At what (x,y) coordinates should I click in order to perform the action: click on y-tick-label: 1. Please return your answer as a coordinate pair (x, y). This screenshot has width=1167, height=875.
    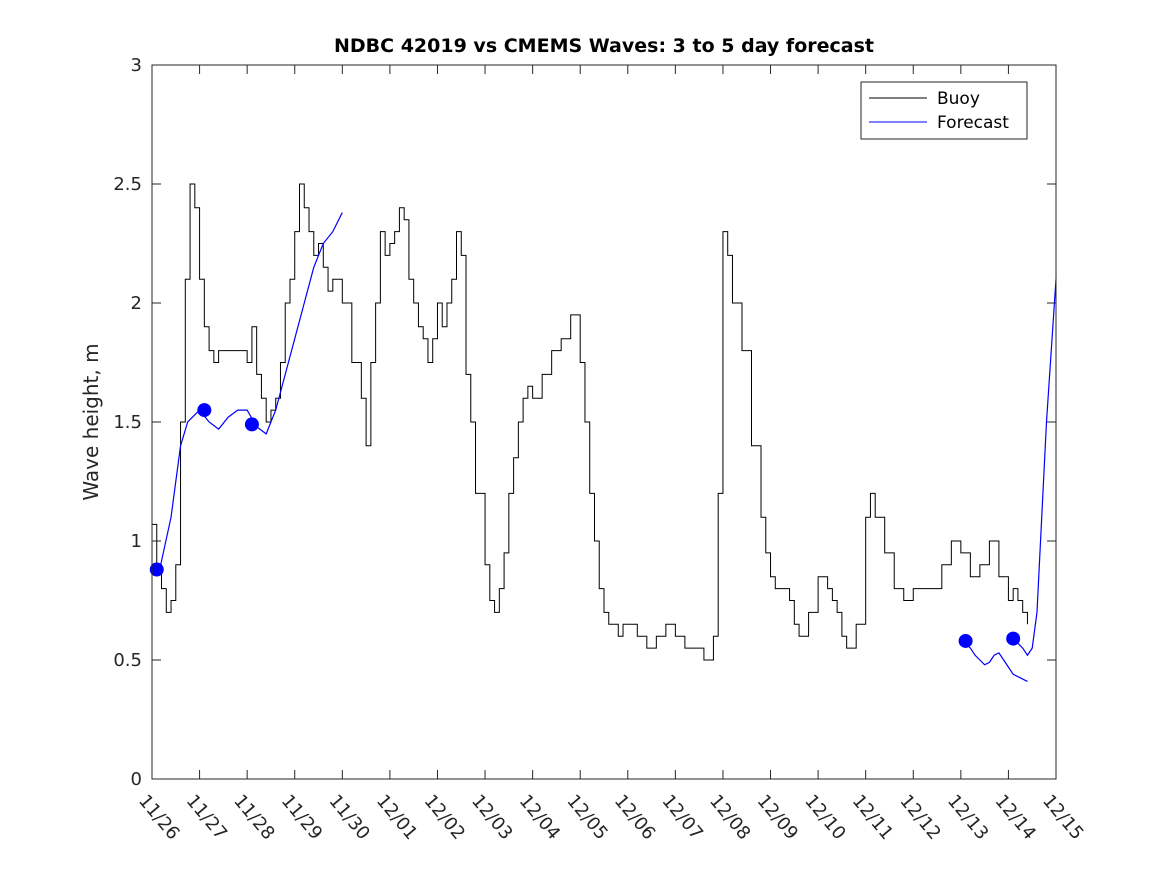
    Looking at the image, I should click on (136, 541).